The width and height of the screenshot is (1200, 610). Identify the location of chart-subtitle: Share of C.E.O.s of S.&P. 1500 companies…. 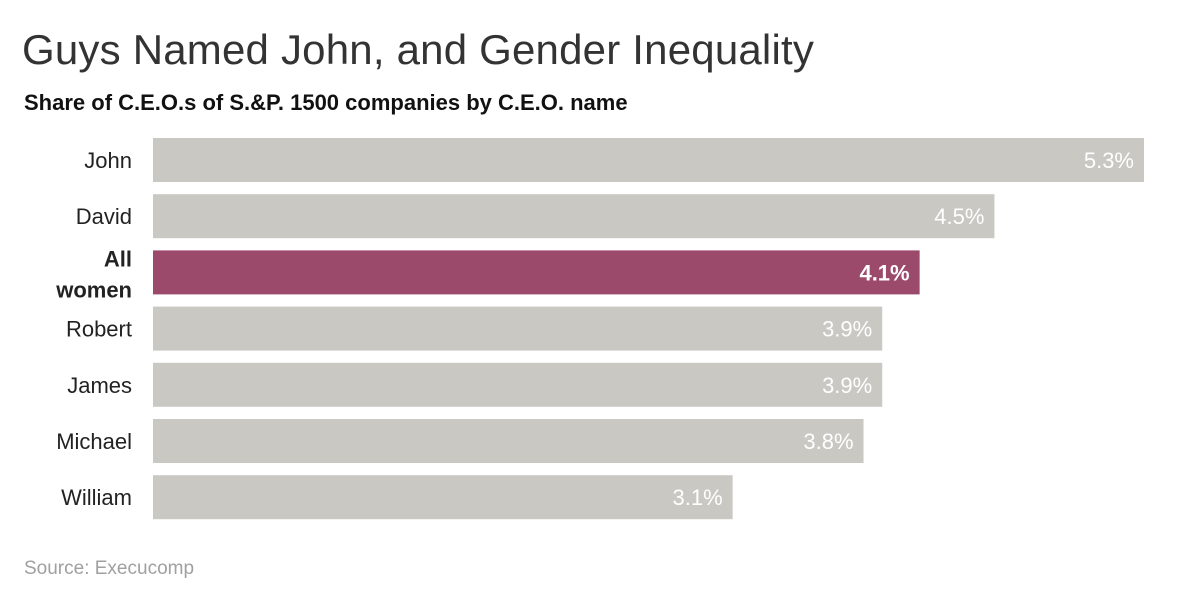
(326, 102).